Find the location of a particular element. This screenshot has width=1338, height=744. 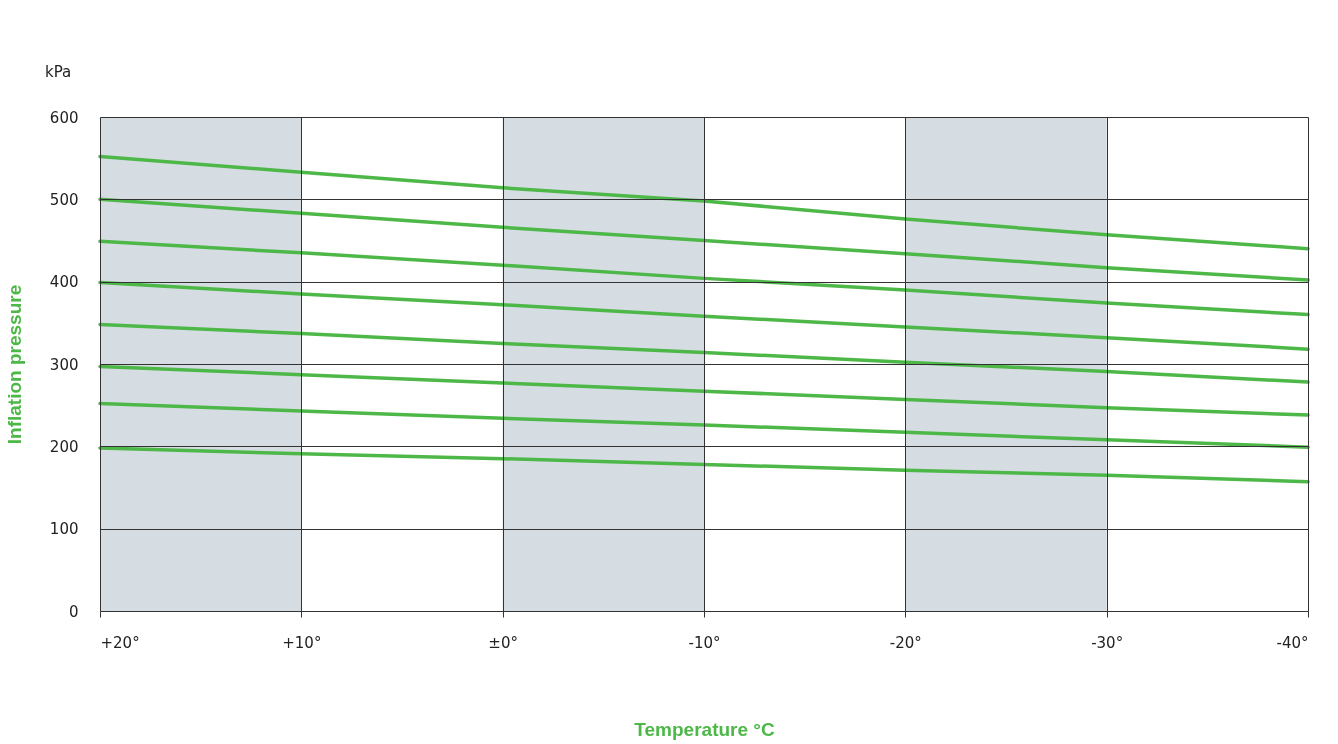

x-tick-label: -30° is located at coordinates (1107, 642).